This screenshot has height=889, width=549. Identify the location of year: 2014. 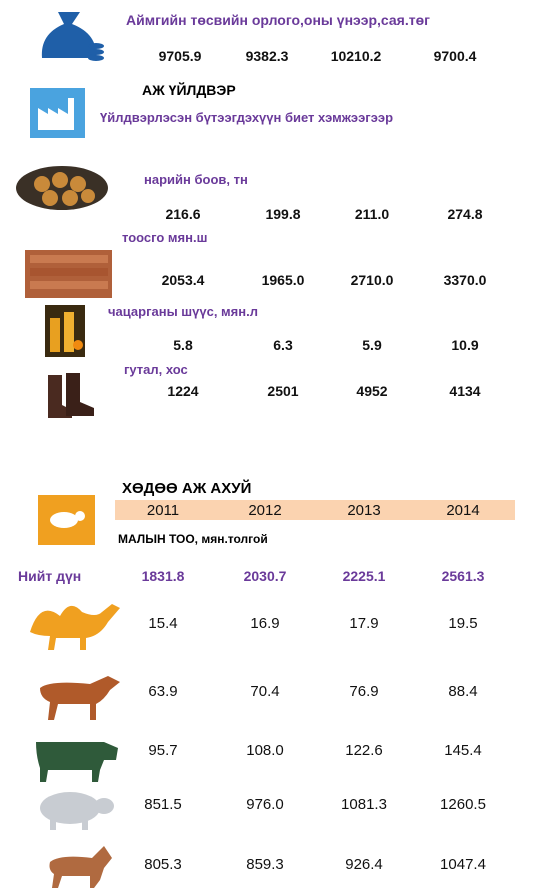
(463, 510).